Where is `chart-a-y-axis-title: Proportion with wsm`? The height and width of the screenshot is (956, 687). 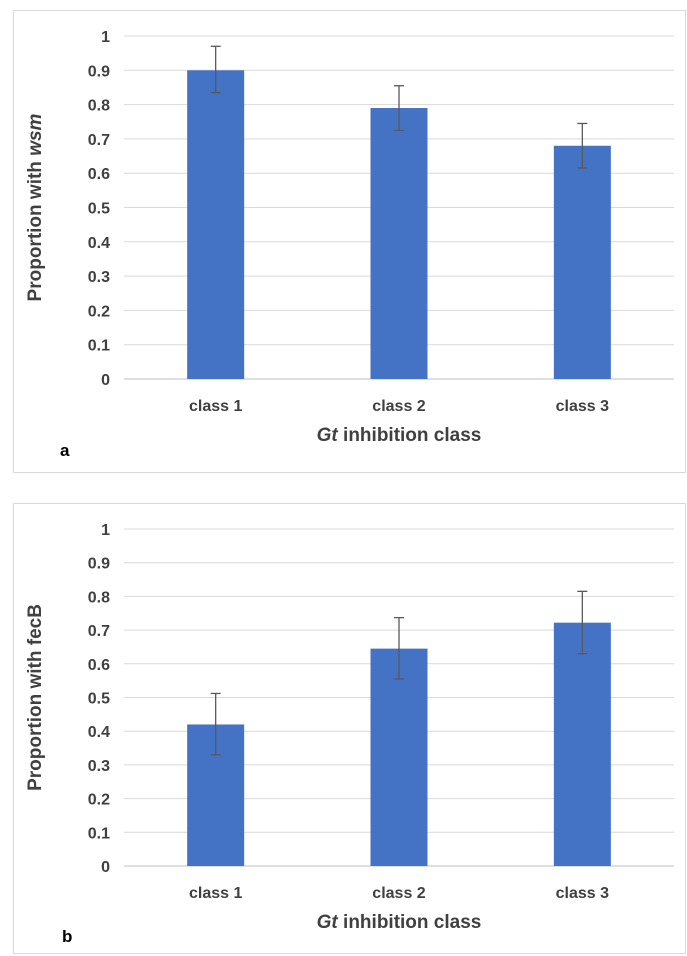 chart-a-y-axis-title: Proportion with wsm is located at coordinates (35, 207).